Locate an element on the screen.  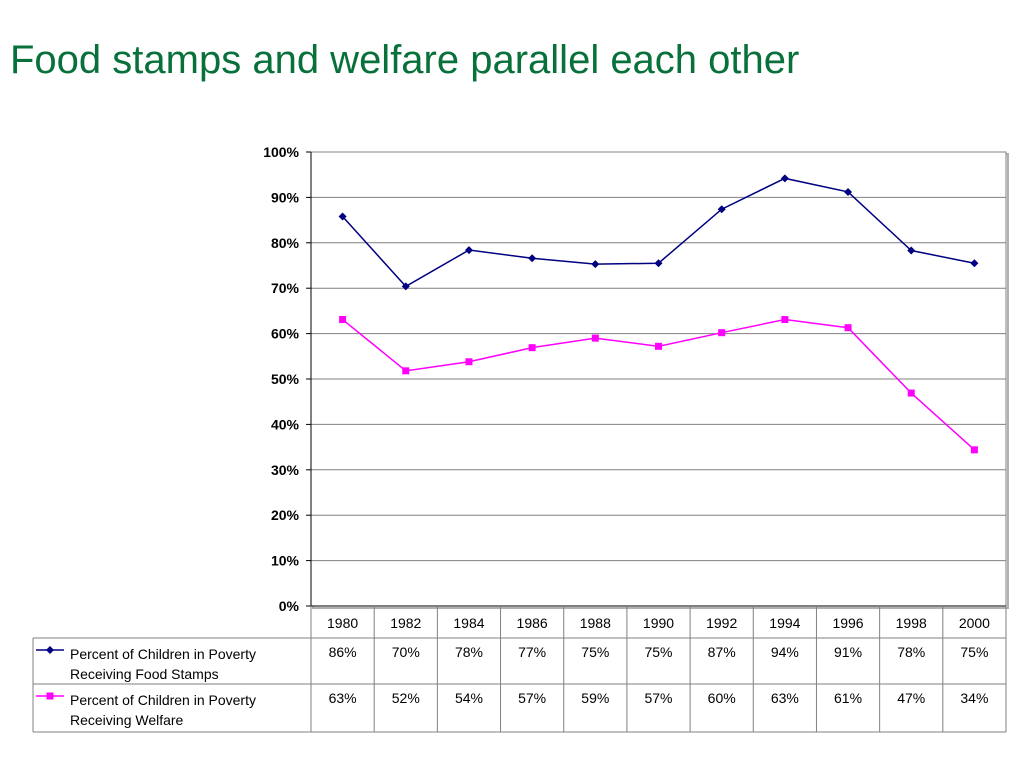
data-label: 61% is located at coordinates (848, 698).